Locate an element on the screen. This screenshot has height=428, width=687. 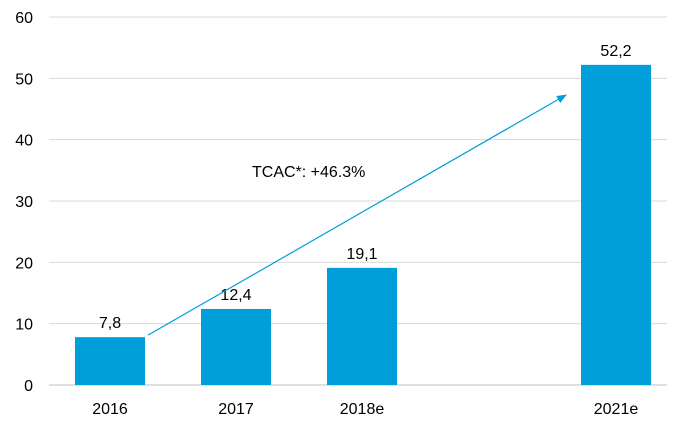
y-tick-label: 20 is located at coordinates (24, 263).